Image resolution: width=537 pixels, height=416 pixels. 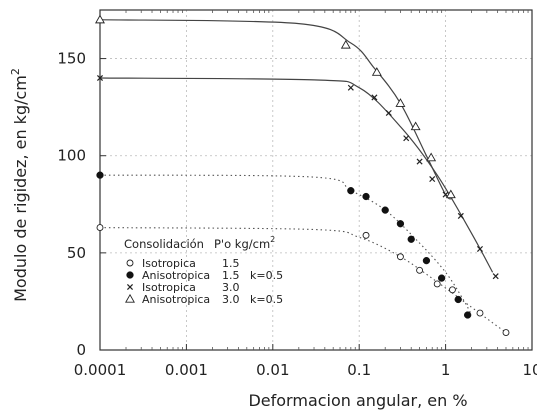 I want to click on y-tick-label: 0, so click(x=81, y=350).